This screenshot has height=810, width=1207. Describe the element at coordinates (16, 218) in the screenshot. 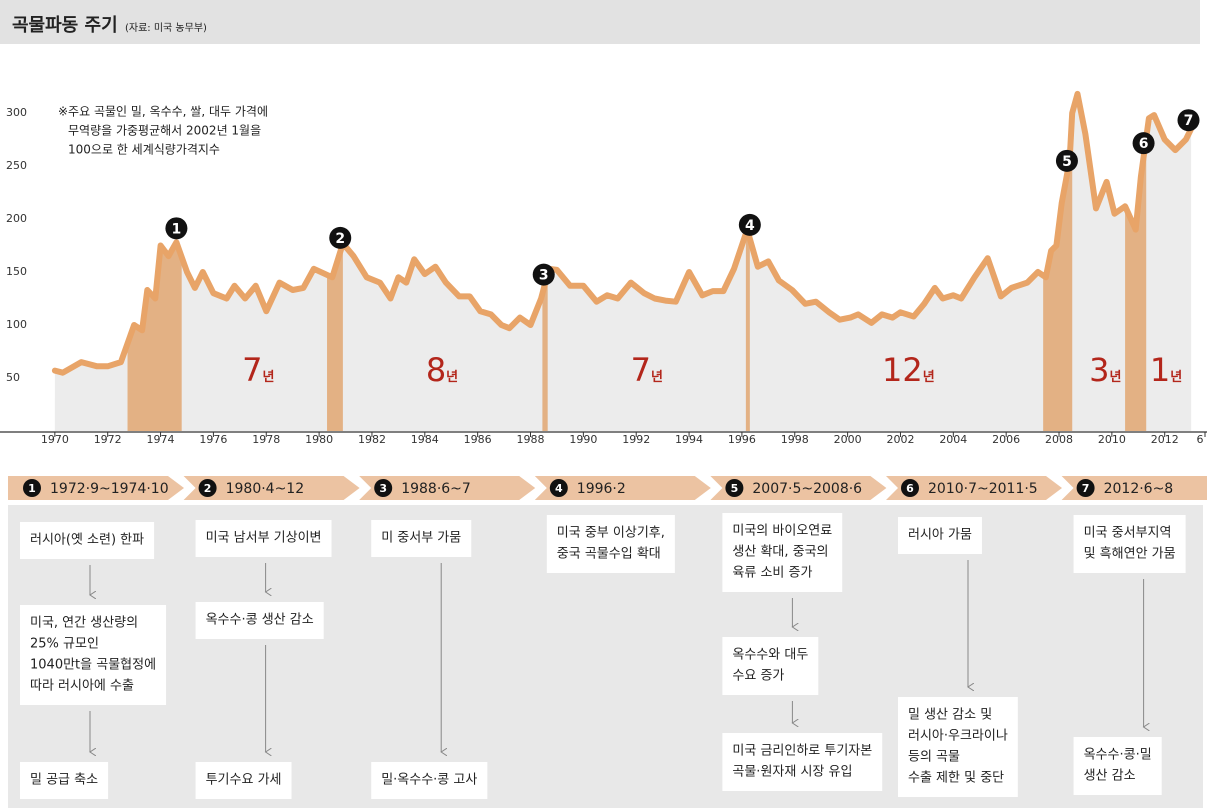

I see `y-tick-label: 200` at that location.